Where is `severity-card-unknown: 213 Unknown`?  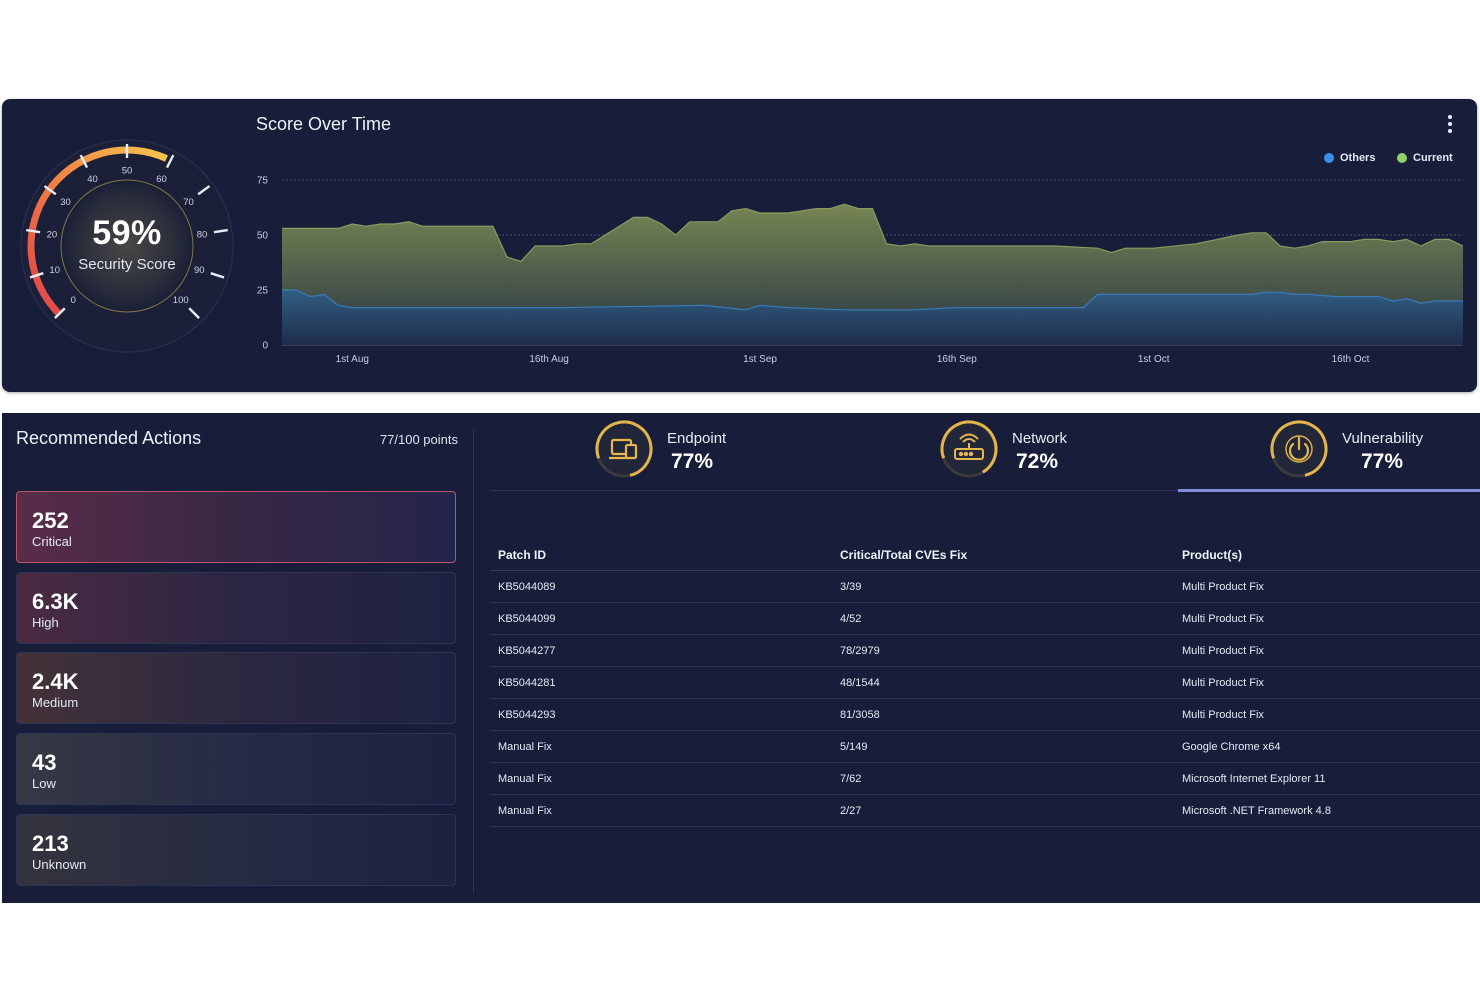 severity-card-unknown: 213 Unknown is located at coordinates (236, 850).